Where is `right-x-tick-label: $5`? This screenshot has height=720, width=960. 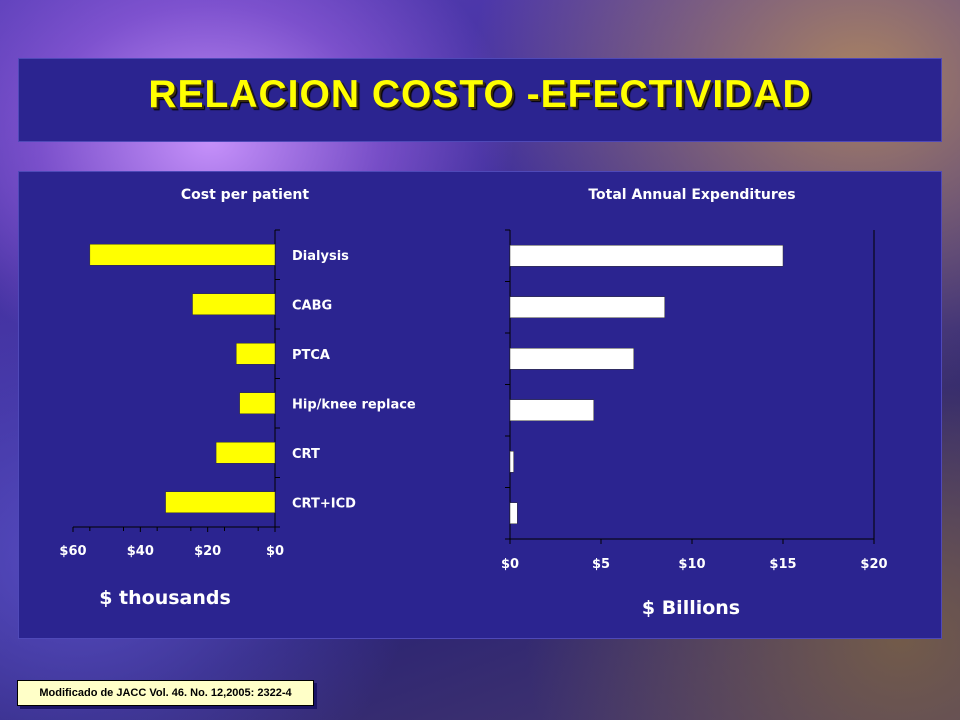
right-x-tick-label: $5 is located at coordinates (601, 564).